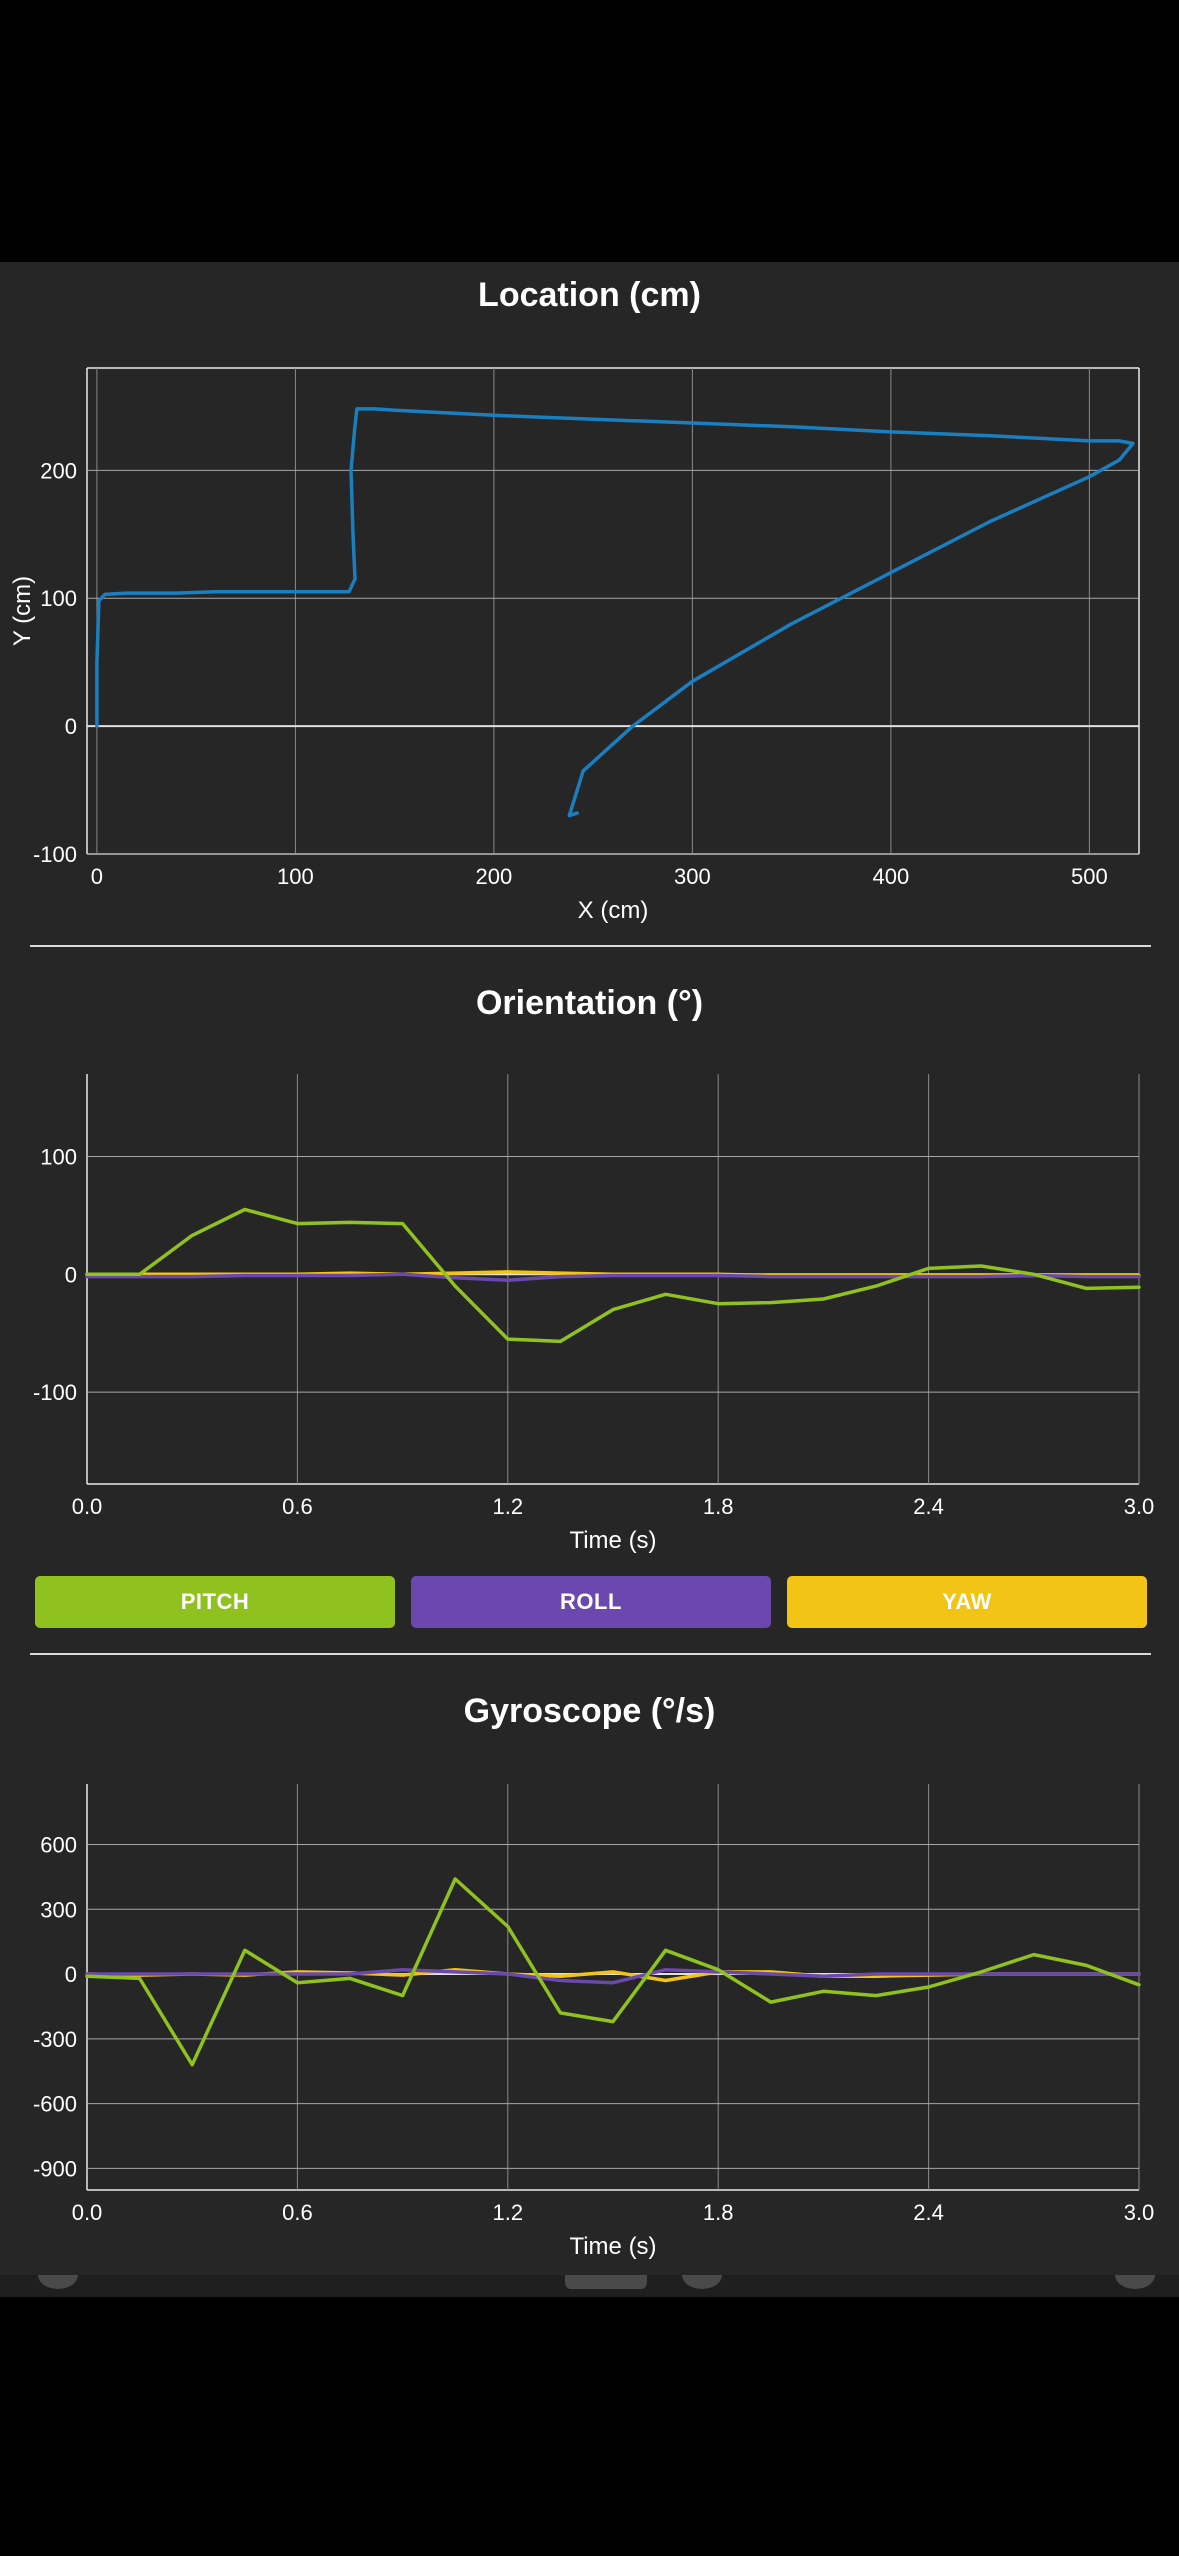 The height and width of the screenshot is (2556, 1179). Describe the element at coordinates (591, 1602) in the screenshot. I see `legend-roll-button: ROLL` at that location.